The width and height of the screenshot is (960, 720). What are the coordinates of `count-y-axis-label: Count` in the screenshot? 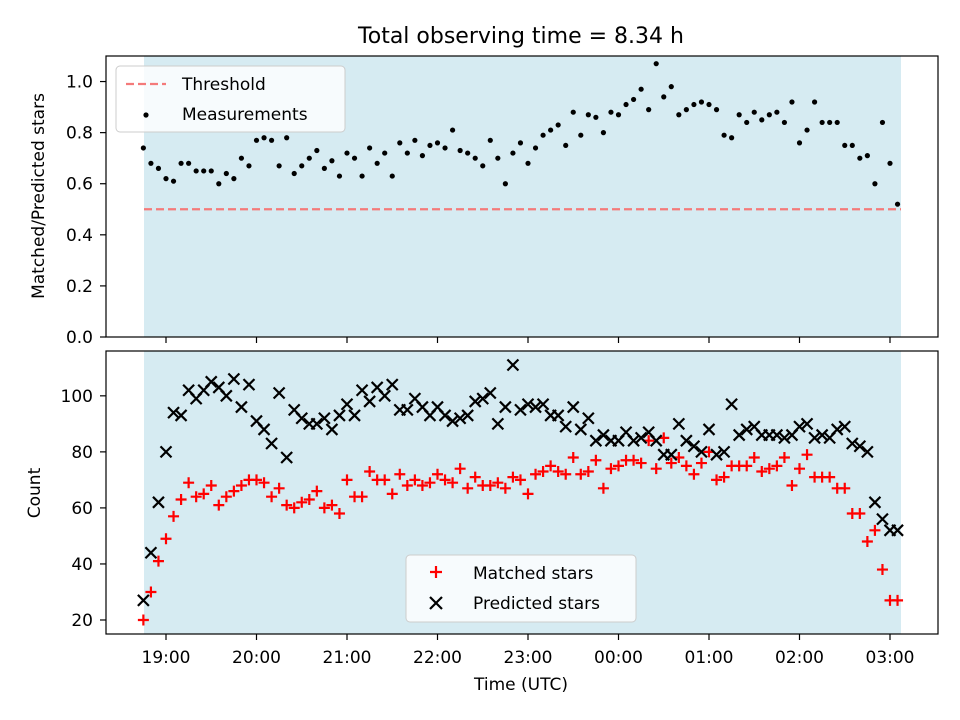 It's located at (35, 492).